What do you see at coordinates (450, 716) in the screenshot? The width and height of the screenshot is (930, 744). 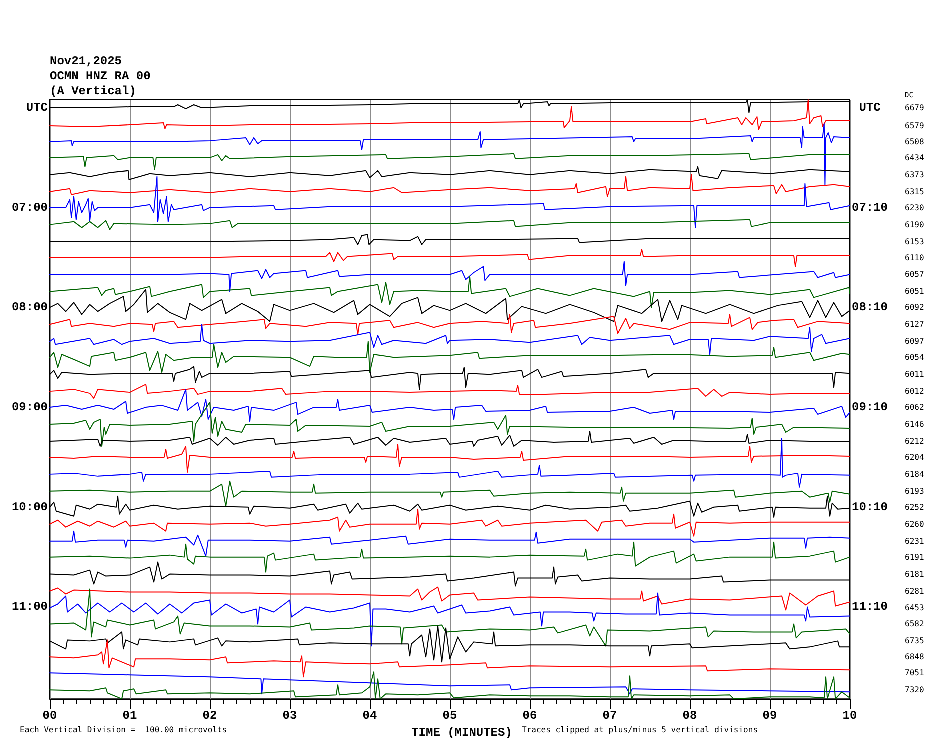 I see `x-tick-label: 05` at bounding box center [450, 716].